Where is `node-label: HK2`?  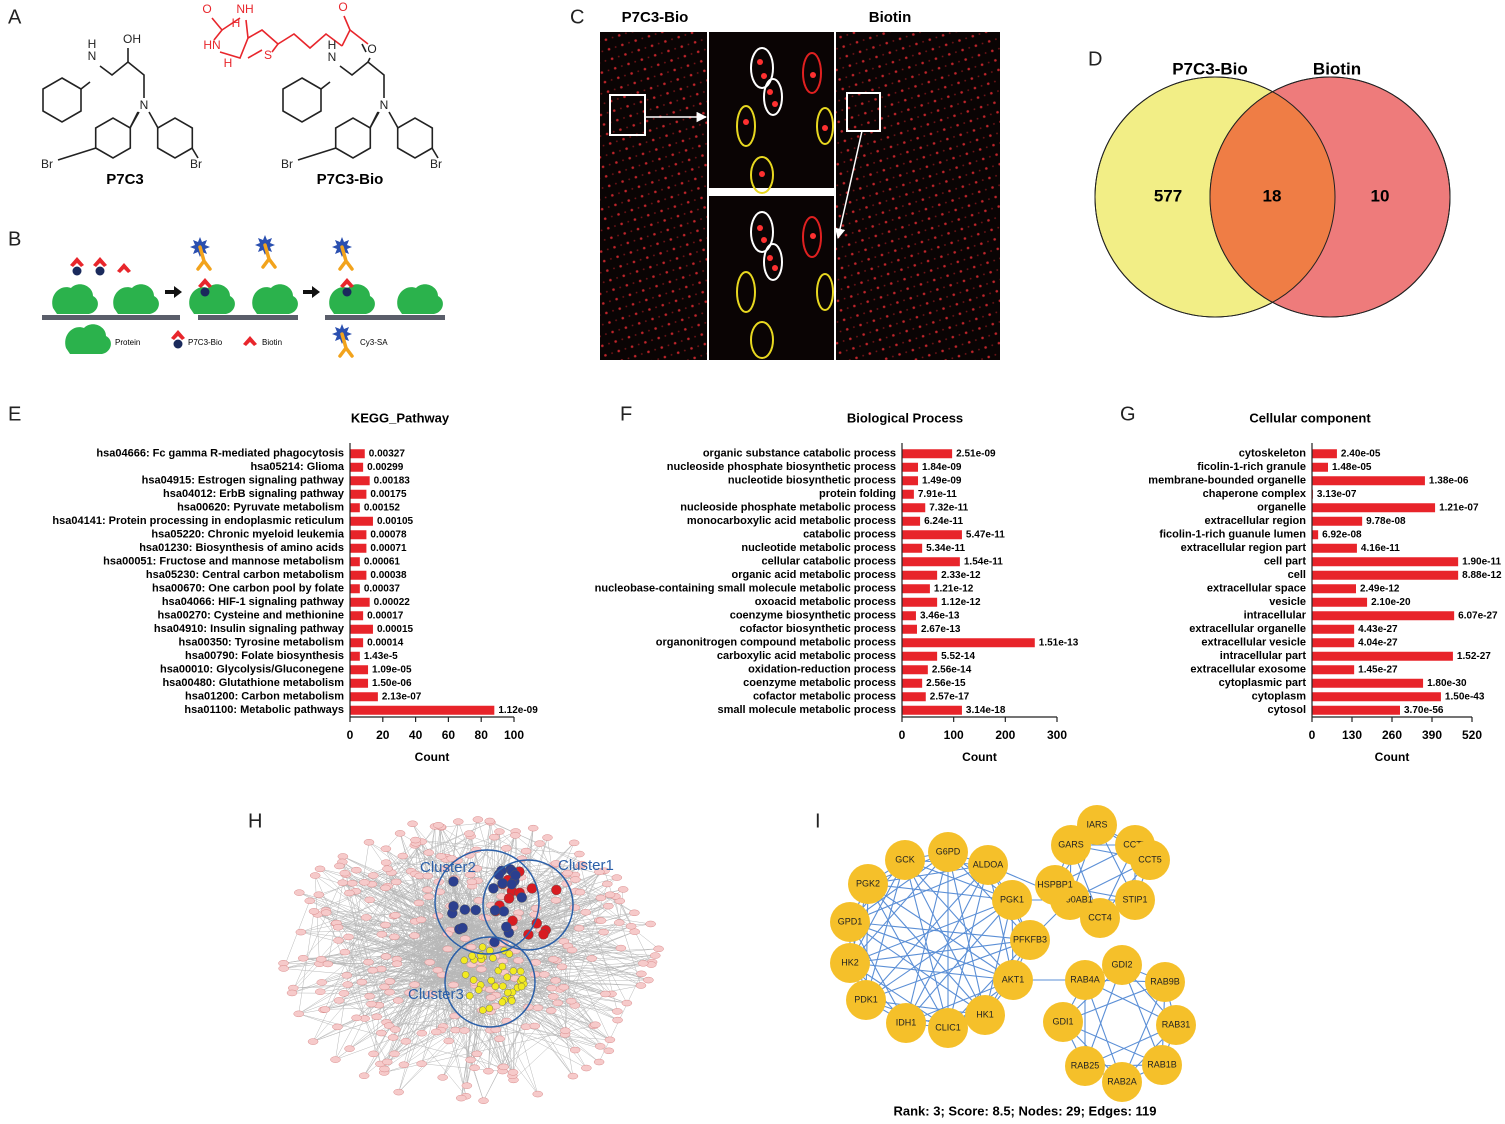 node-label: HK2 is located at coordinates (850, 962).